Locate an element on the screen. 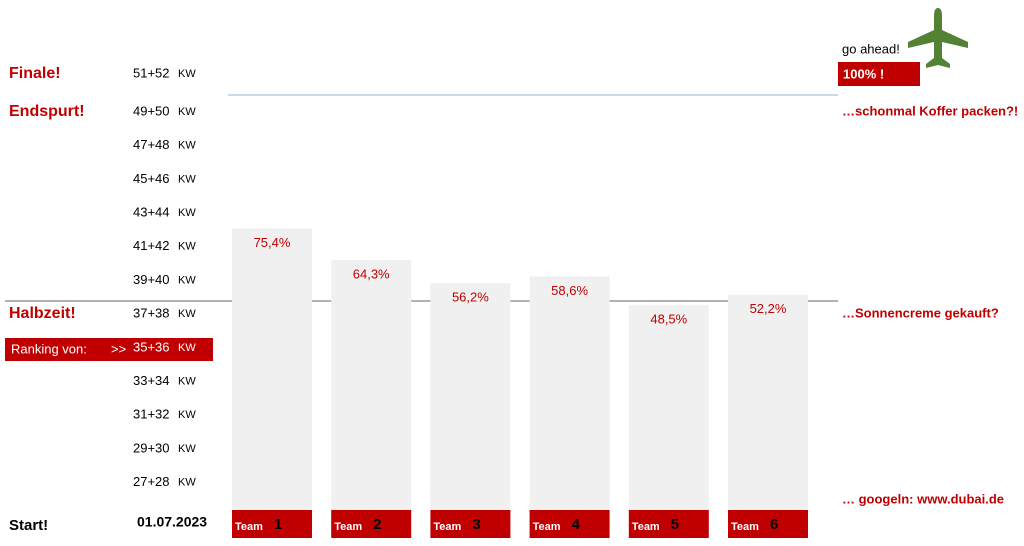 Image resolution: width=1024 pixels, height=546 pixels. value-label: 64,3% is located at coordinates (371, 274).